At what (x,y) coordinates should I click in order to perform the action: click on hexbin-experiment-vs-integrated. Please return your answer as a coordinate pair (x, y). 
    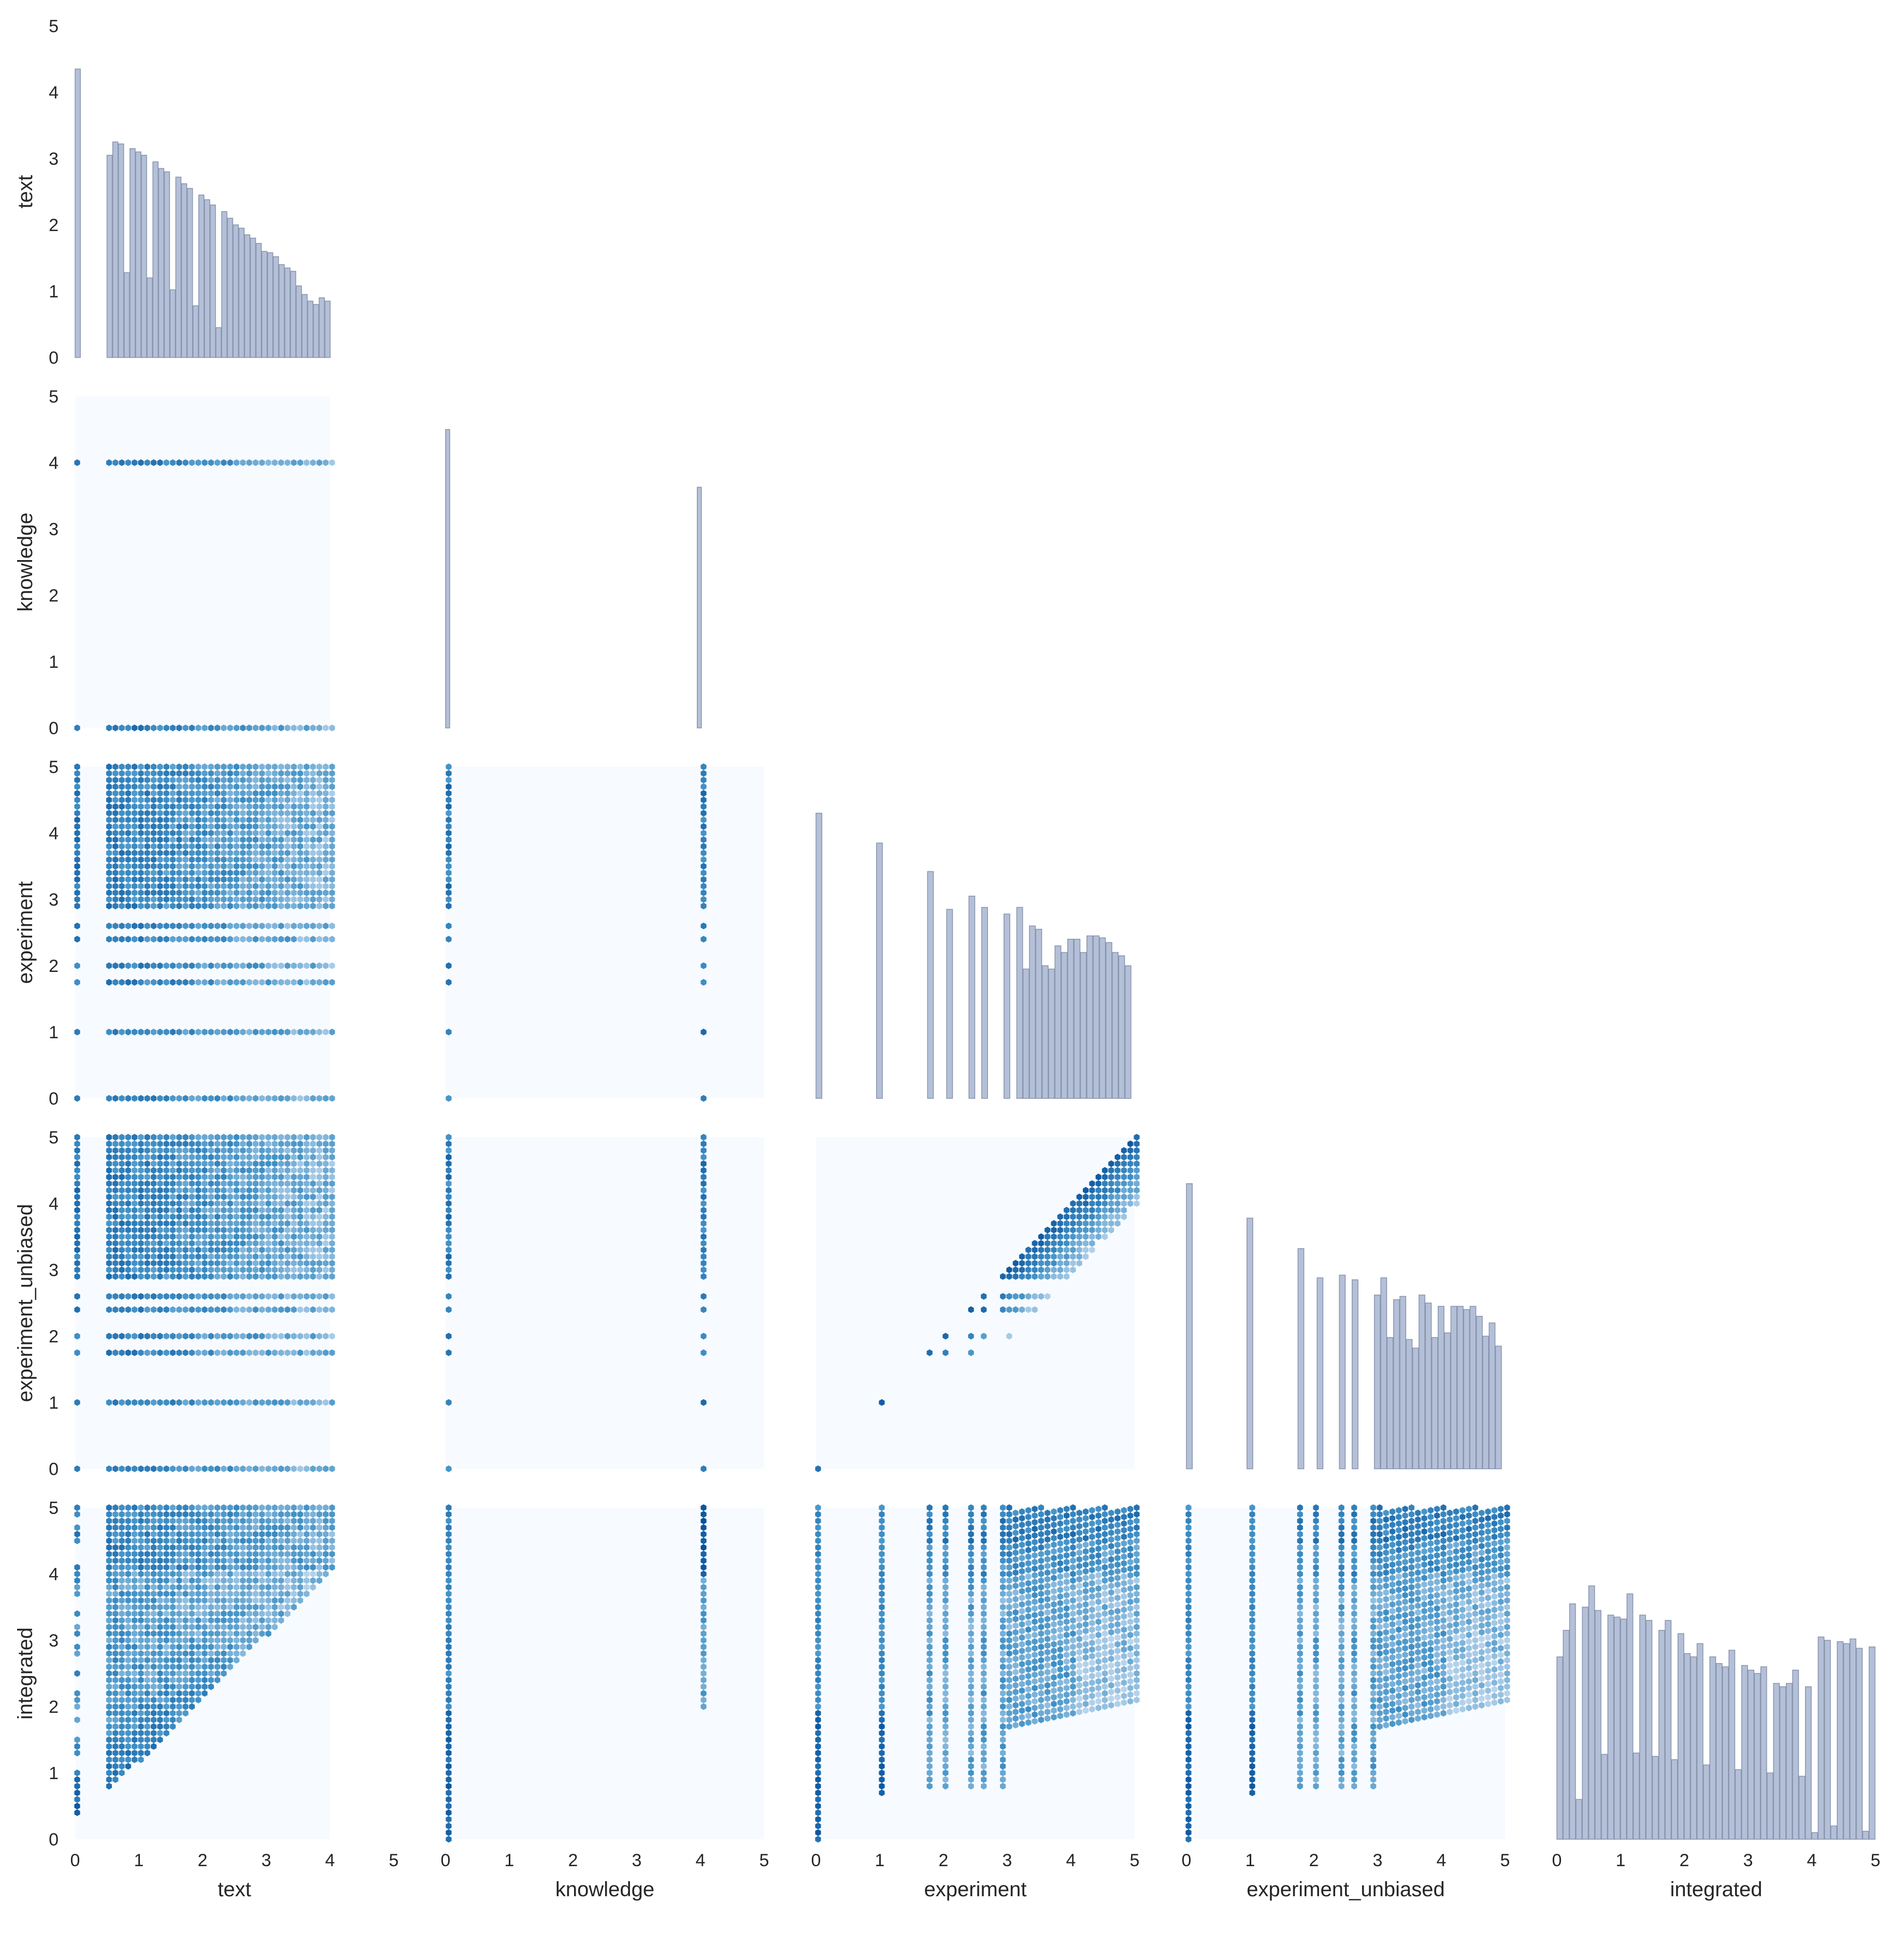
    Looking at the image, I should click on (977, 1673).